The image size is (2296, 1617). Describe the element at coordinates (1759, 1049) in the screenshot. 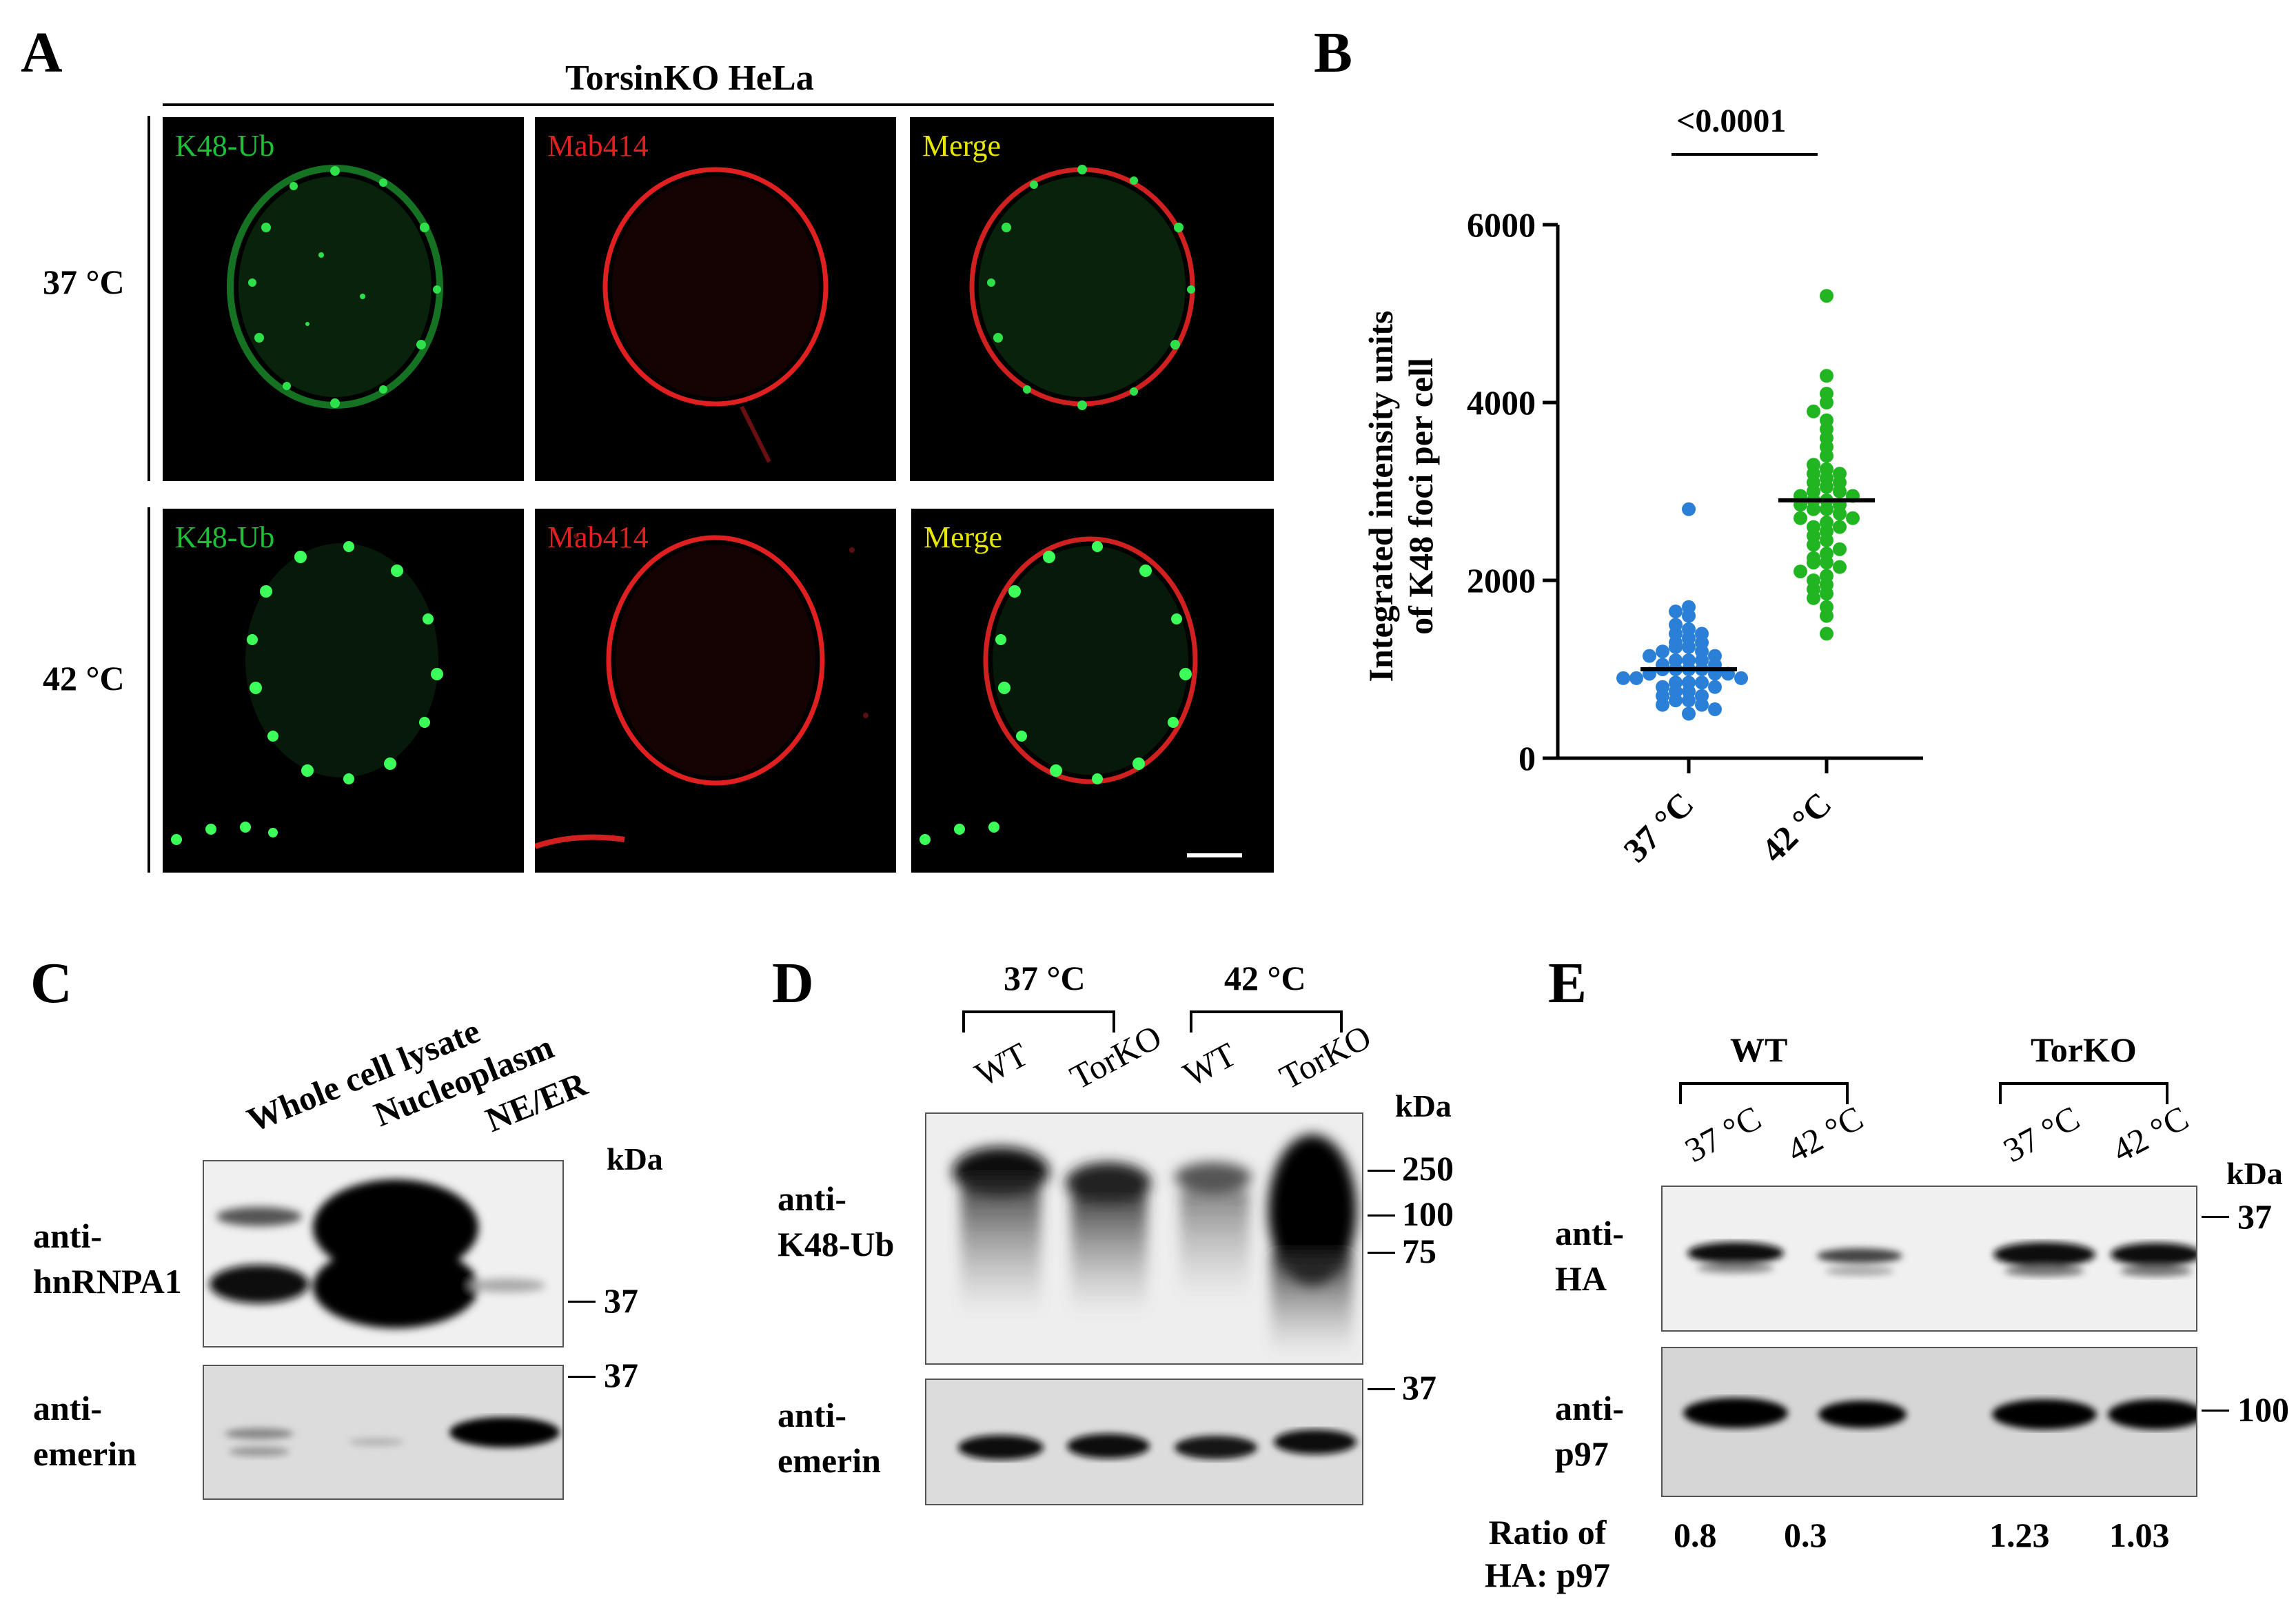

I see `group-label-wt: WT` at that location.